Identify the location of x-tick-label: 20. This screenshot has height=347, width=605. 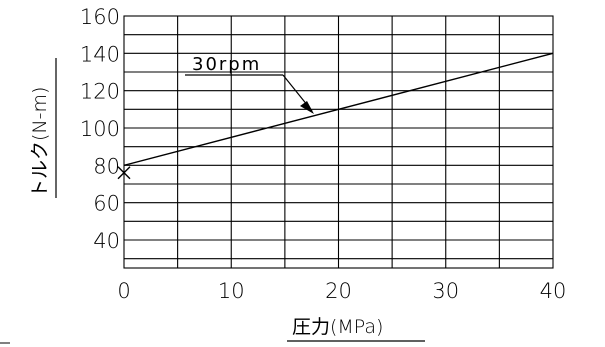
(338, 291).